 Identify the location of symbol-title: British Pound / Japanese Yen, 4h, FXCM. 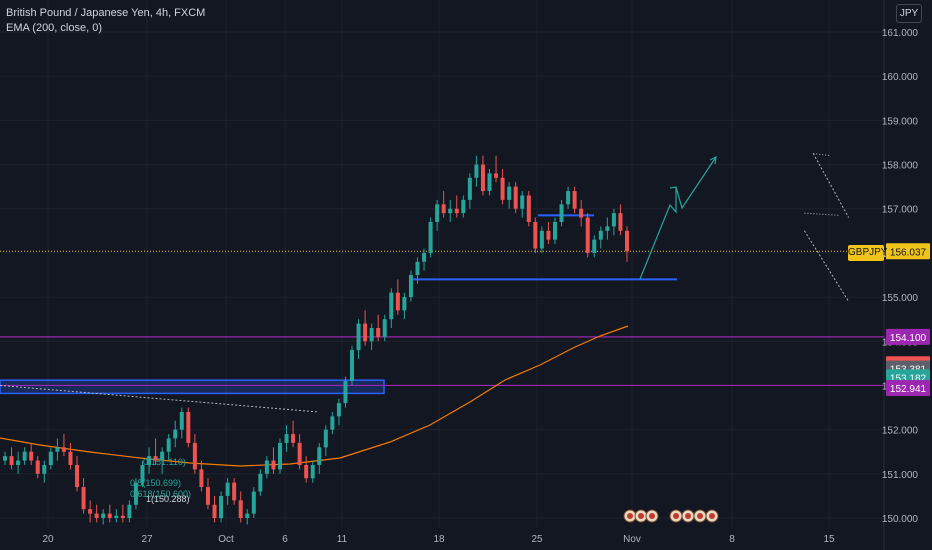
(106, 13).